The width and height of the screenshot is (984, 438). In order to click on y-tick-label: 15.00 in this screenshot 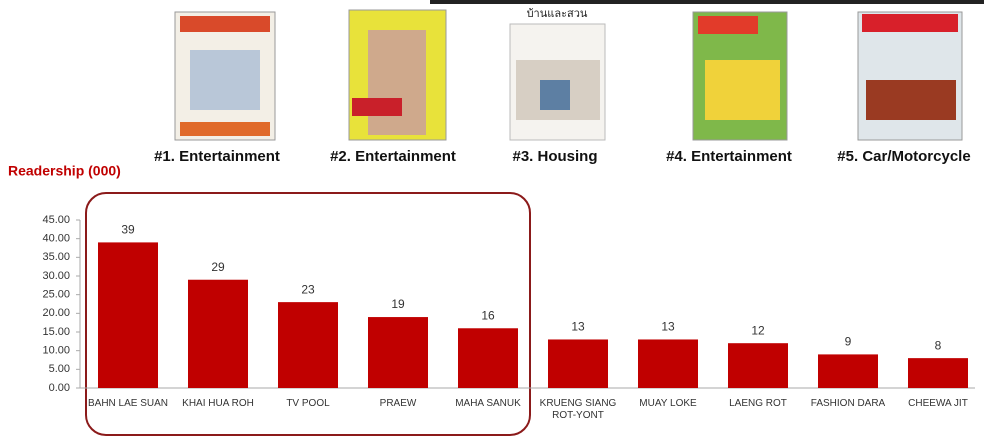, I will do `click(56, 332)`.